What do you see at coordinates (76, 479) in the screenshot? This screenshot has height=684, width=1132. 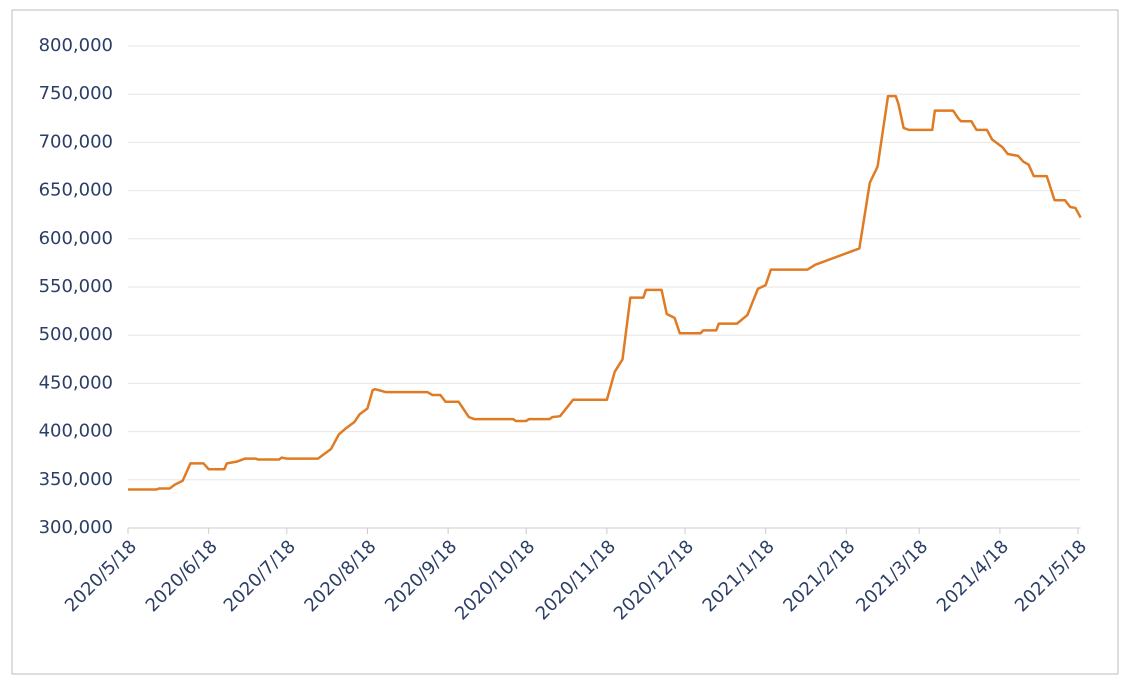 I see `y-tick-label: 350,000` at bounding box center [76, 479].